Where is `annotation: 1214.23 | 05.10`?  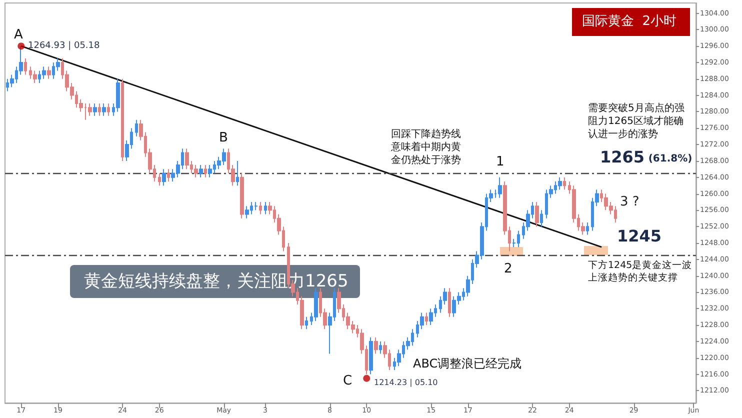 annotation: 1214.23 | 05.10 is located at coordinates (406, 382).